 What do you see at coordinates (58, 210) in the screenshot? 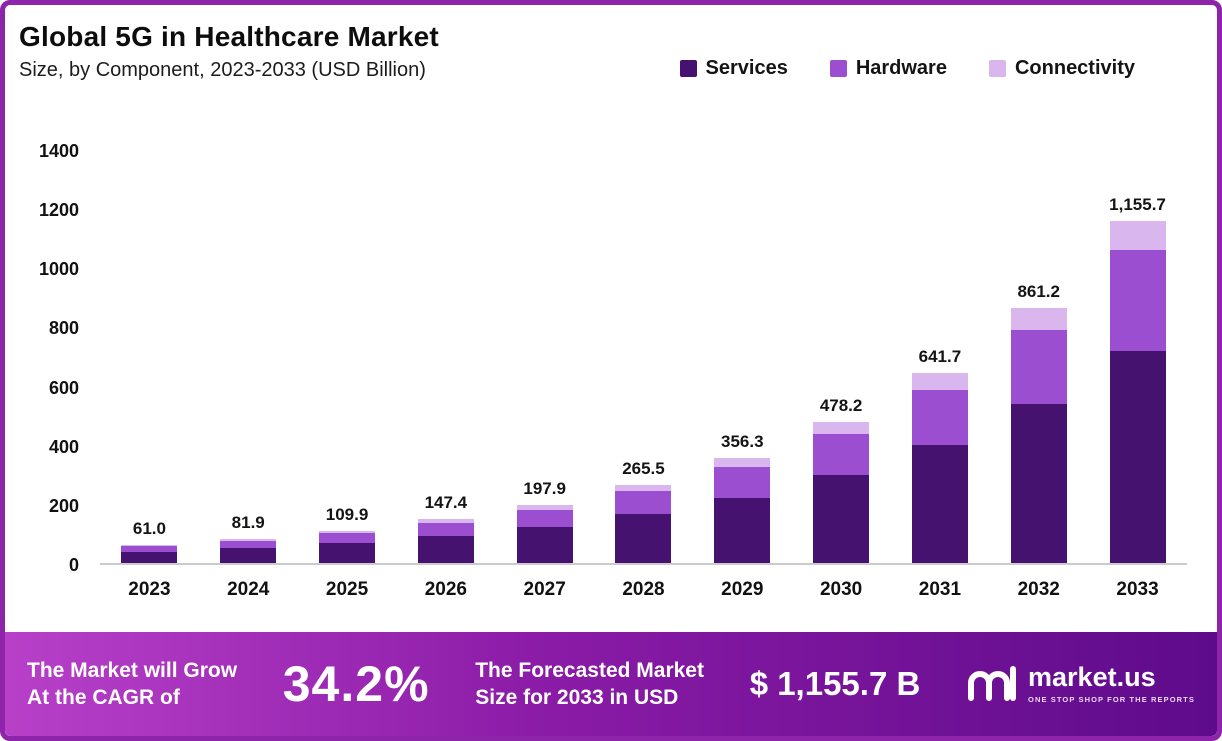
I see `y-tick-label: 1200` at bounding box center [58, 210].